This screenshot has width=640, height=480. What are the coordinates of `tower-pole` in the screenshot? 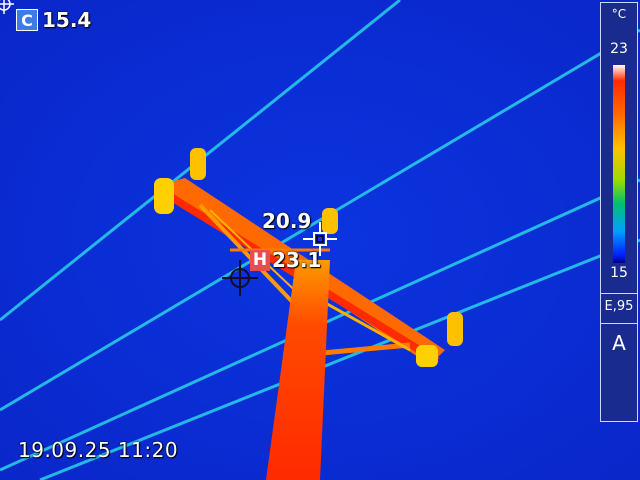 It's located at (298, 370).